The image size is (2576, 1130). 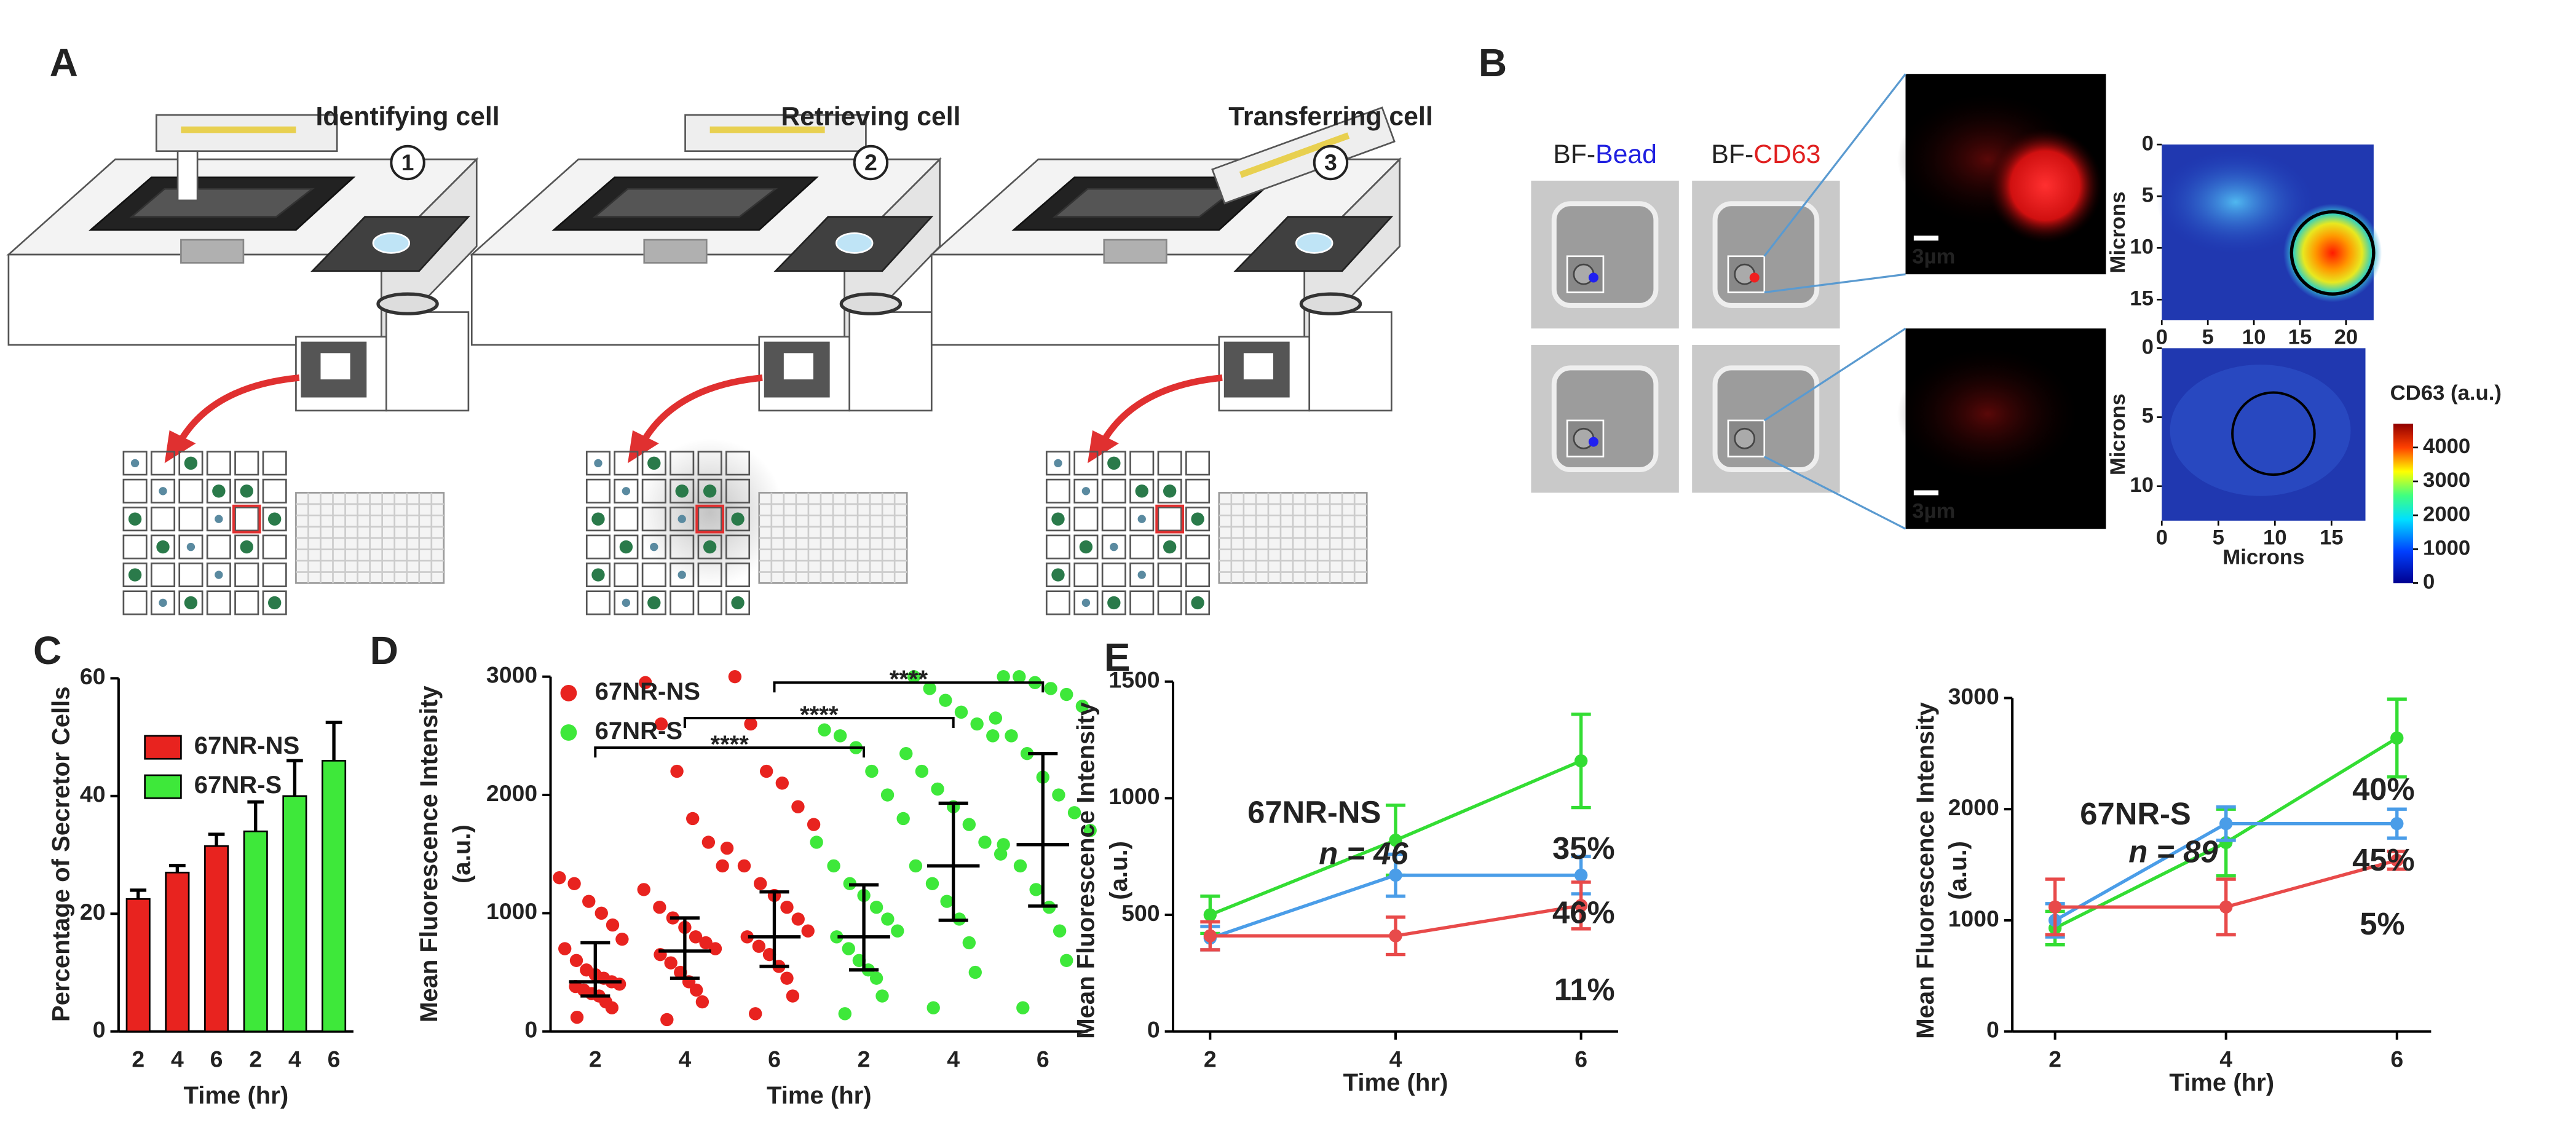 What do you see at coordinates (2446, 446) in the screenshot?
I see `colorbar-tick-label: 4000` at bounding box center [2446, 446].